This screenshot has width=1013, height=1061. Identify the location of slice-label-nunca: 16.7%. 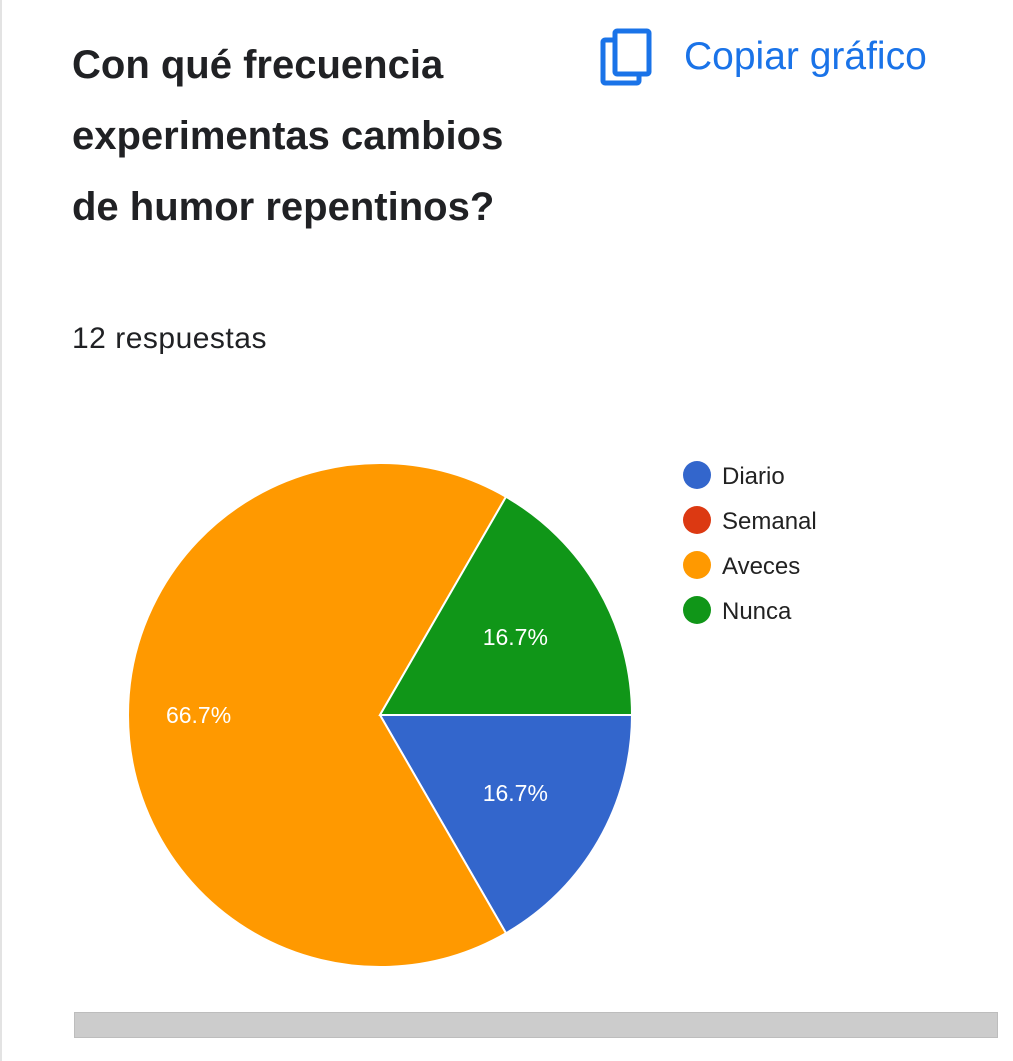
(515, 637).